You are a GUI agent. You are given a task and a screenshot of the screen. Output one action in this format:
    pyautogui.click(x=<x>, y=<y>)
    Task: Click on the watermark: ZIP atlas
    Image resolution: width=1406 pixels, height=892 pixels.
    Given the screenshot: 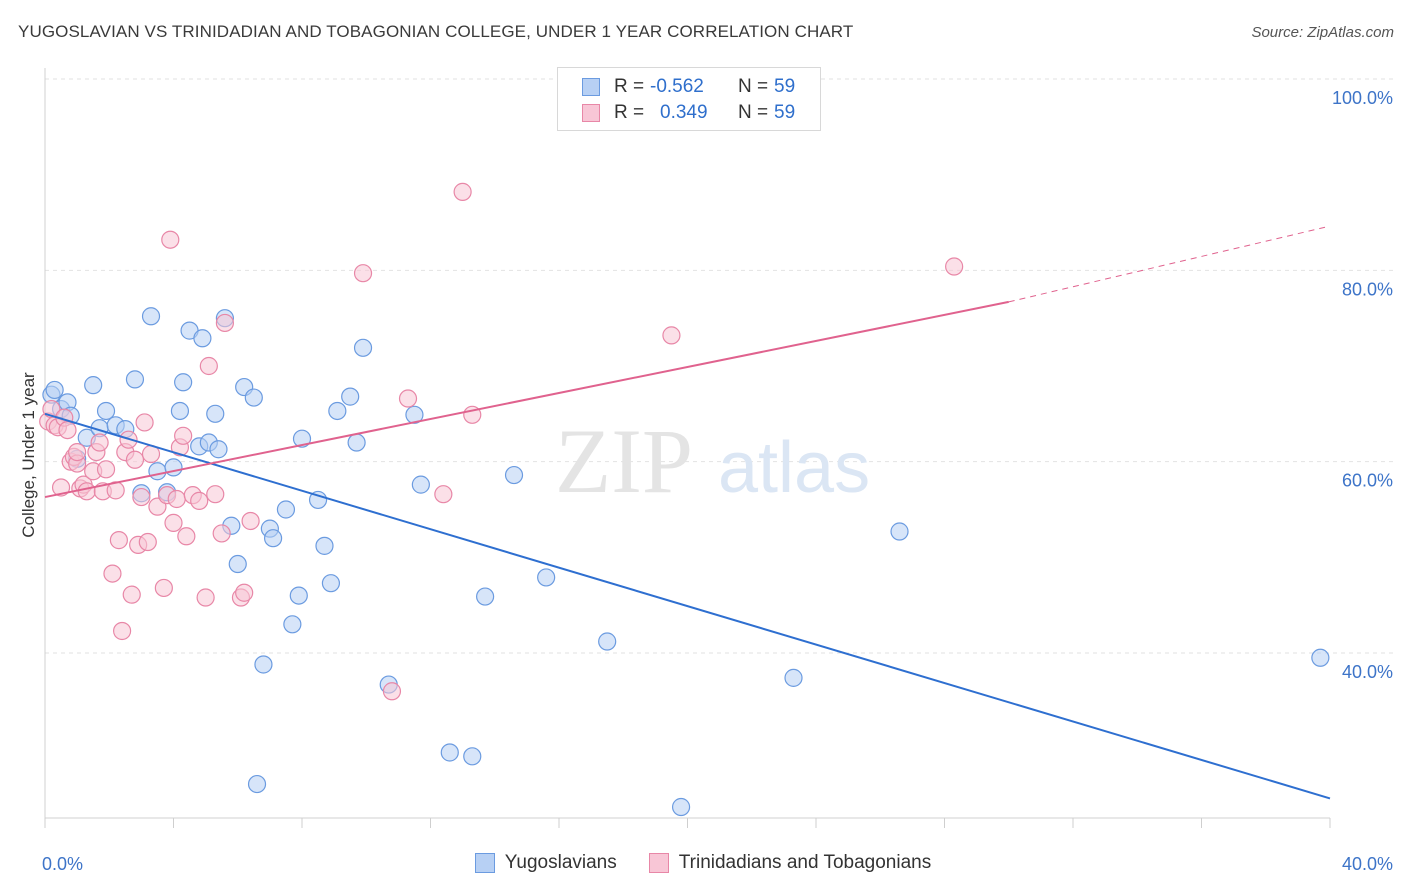 What is the action you would take?
    pyautogui.click(x=712, y=461)
    